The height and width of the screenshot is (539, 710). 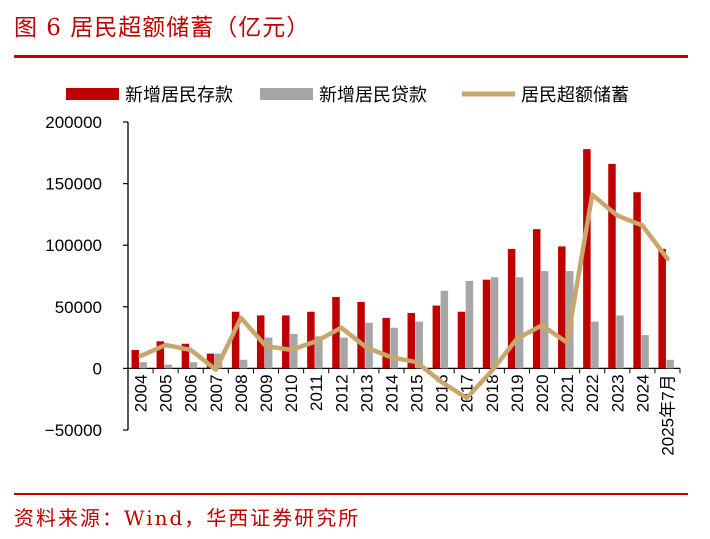 I want to click on y-tick-label: 200000, so click(x=73, y=122).